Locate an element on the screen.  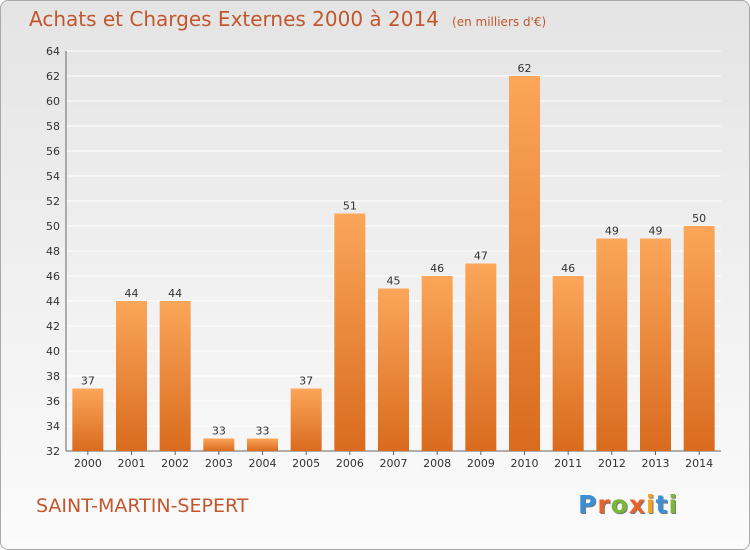
data-label: 51 is located at coordinates (350, 206).